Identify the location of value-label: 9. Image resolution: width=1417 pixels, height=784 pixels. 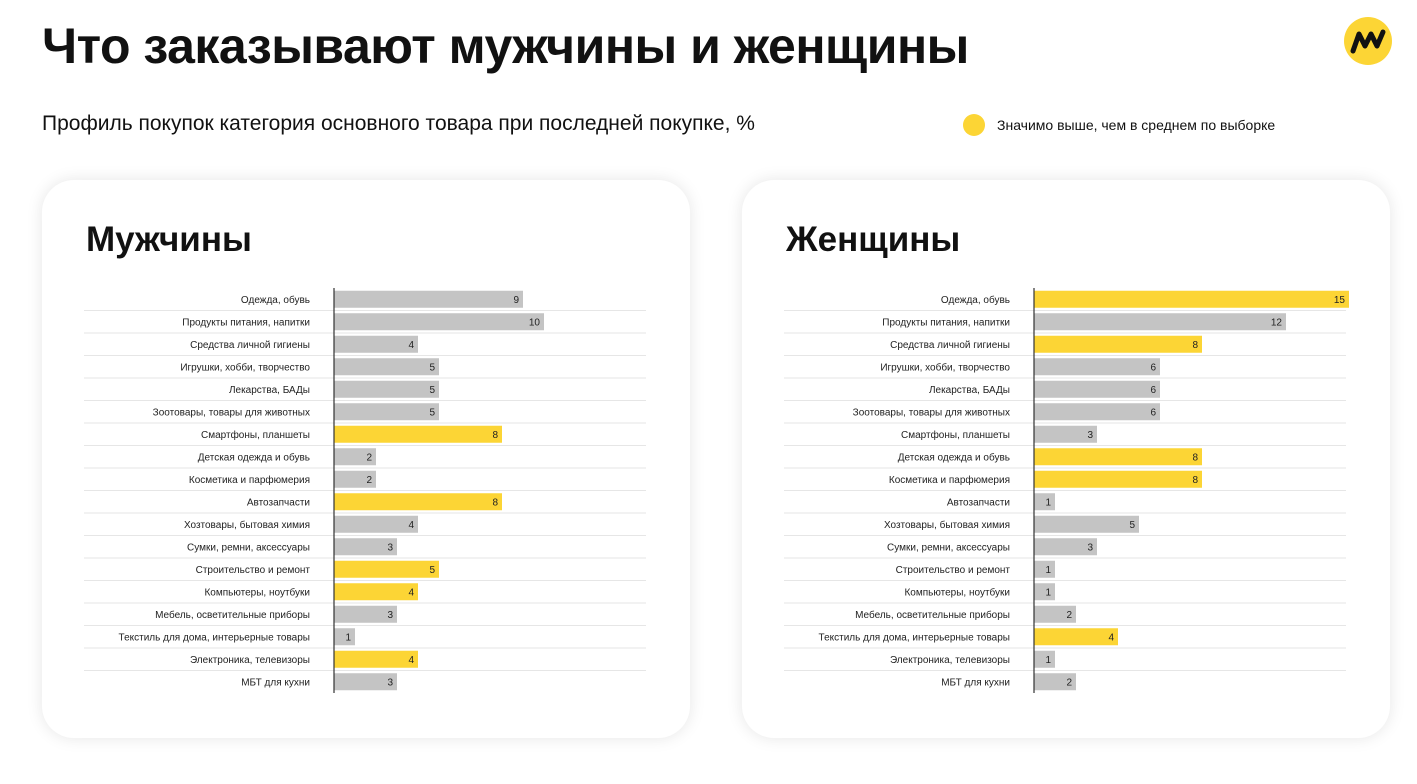
(516, 300).